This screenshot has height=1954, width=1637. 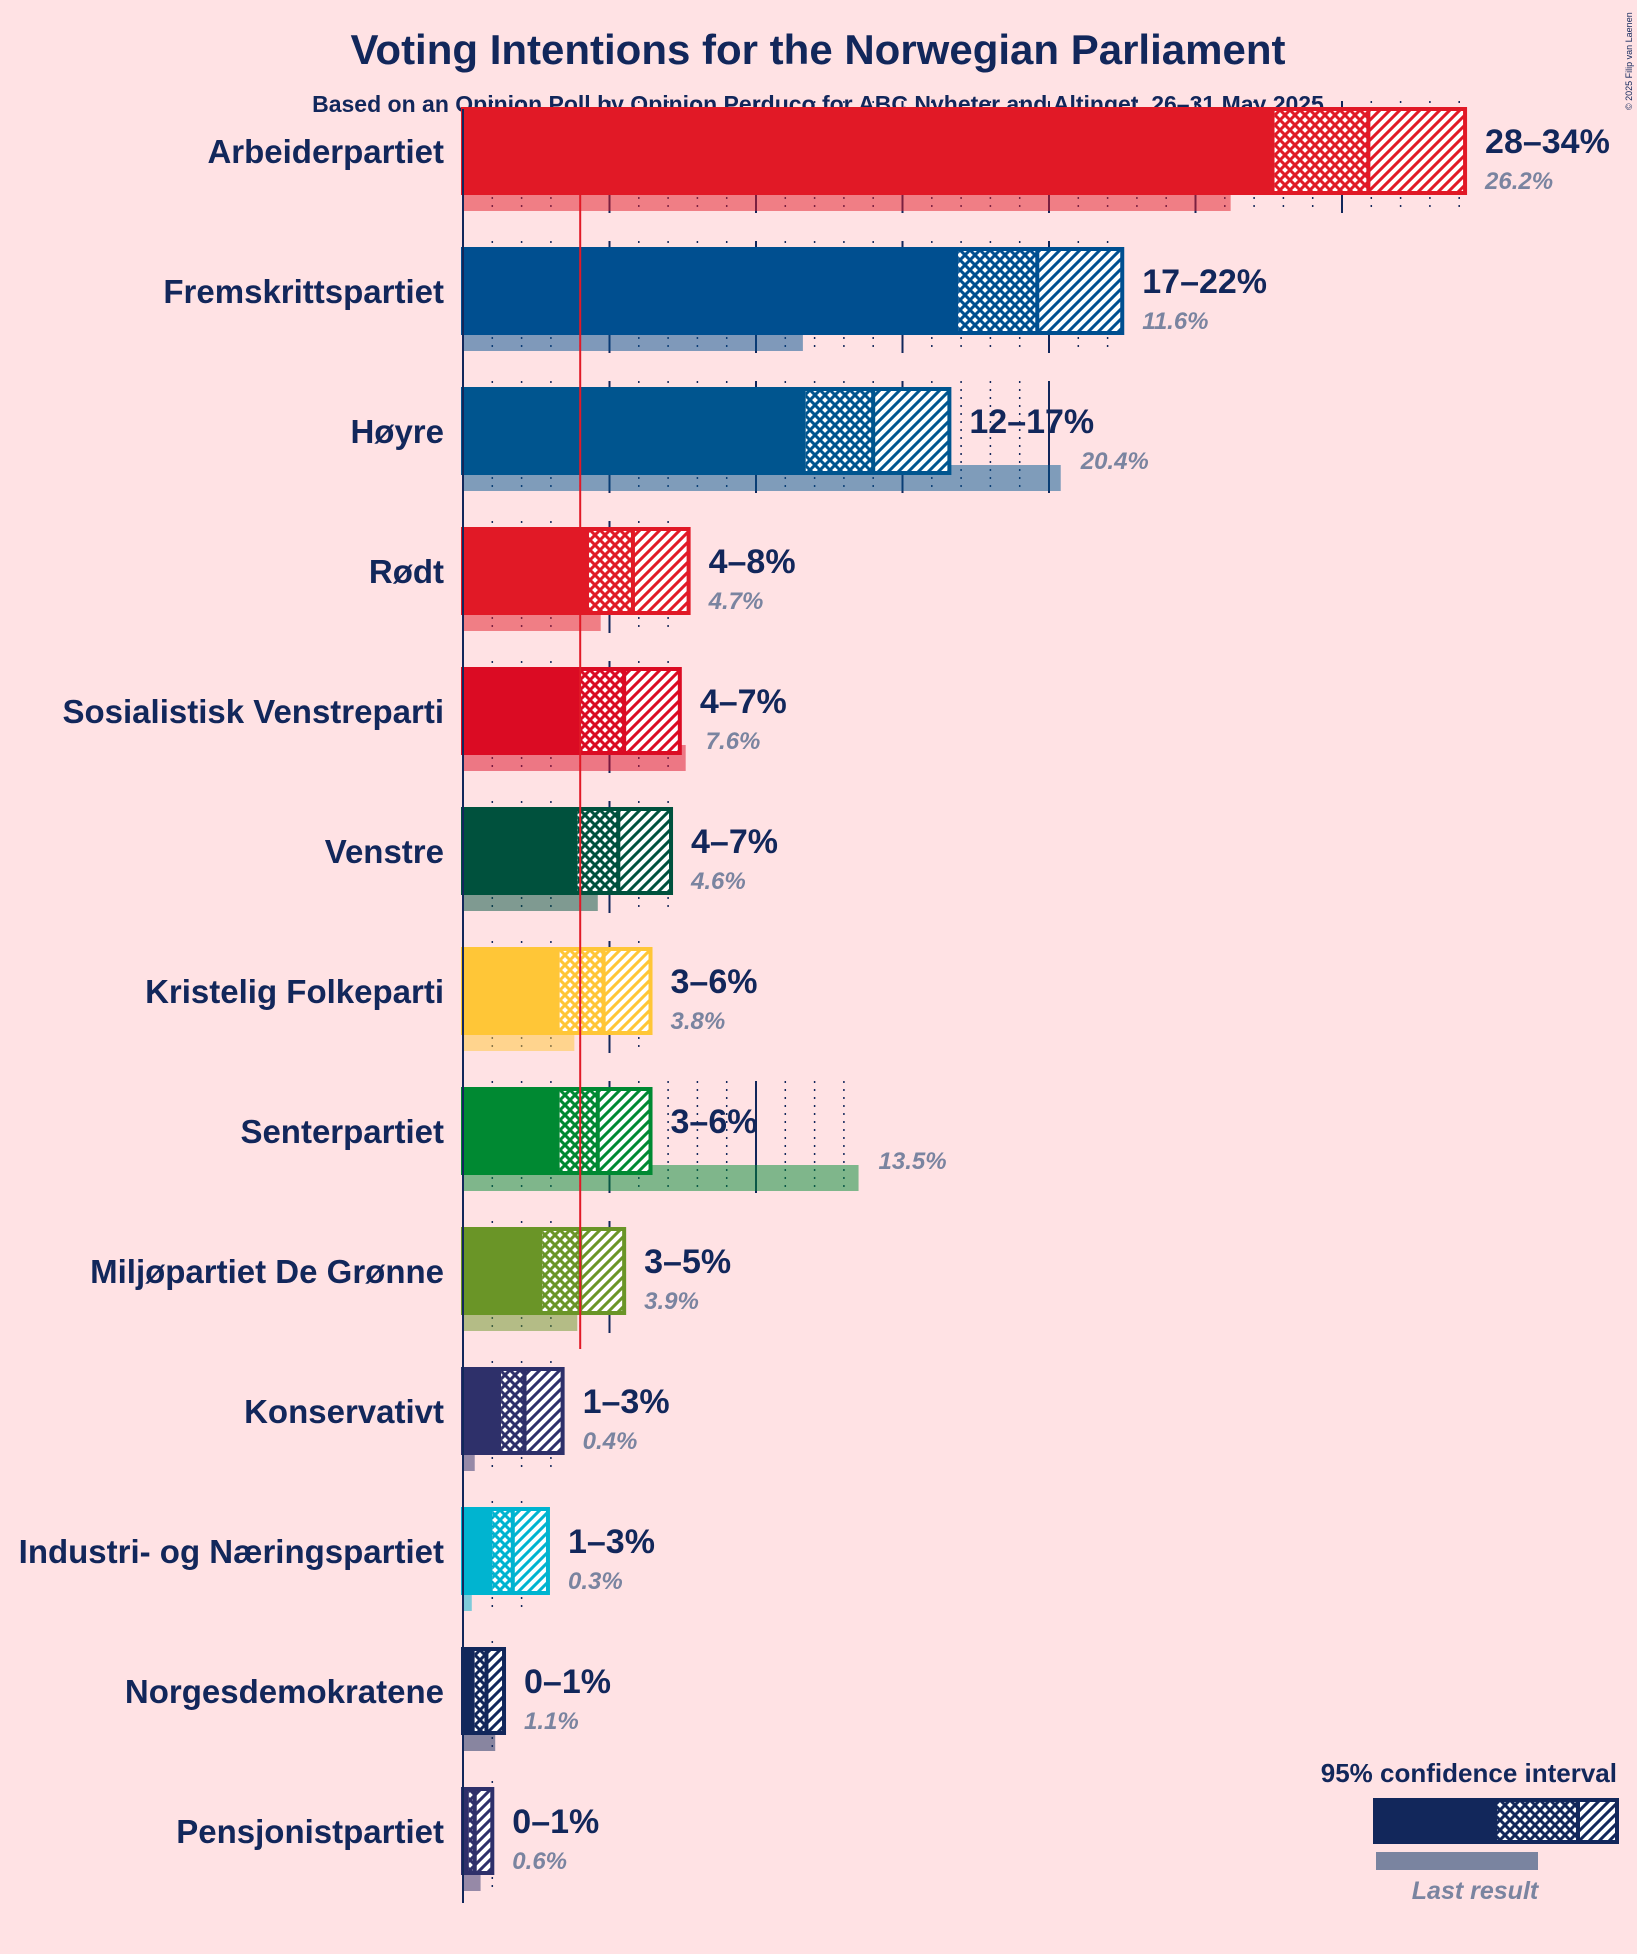 I want to click on ci-hatch-bar-senterpartiet, so click(x=624, y=1131).